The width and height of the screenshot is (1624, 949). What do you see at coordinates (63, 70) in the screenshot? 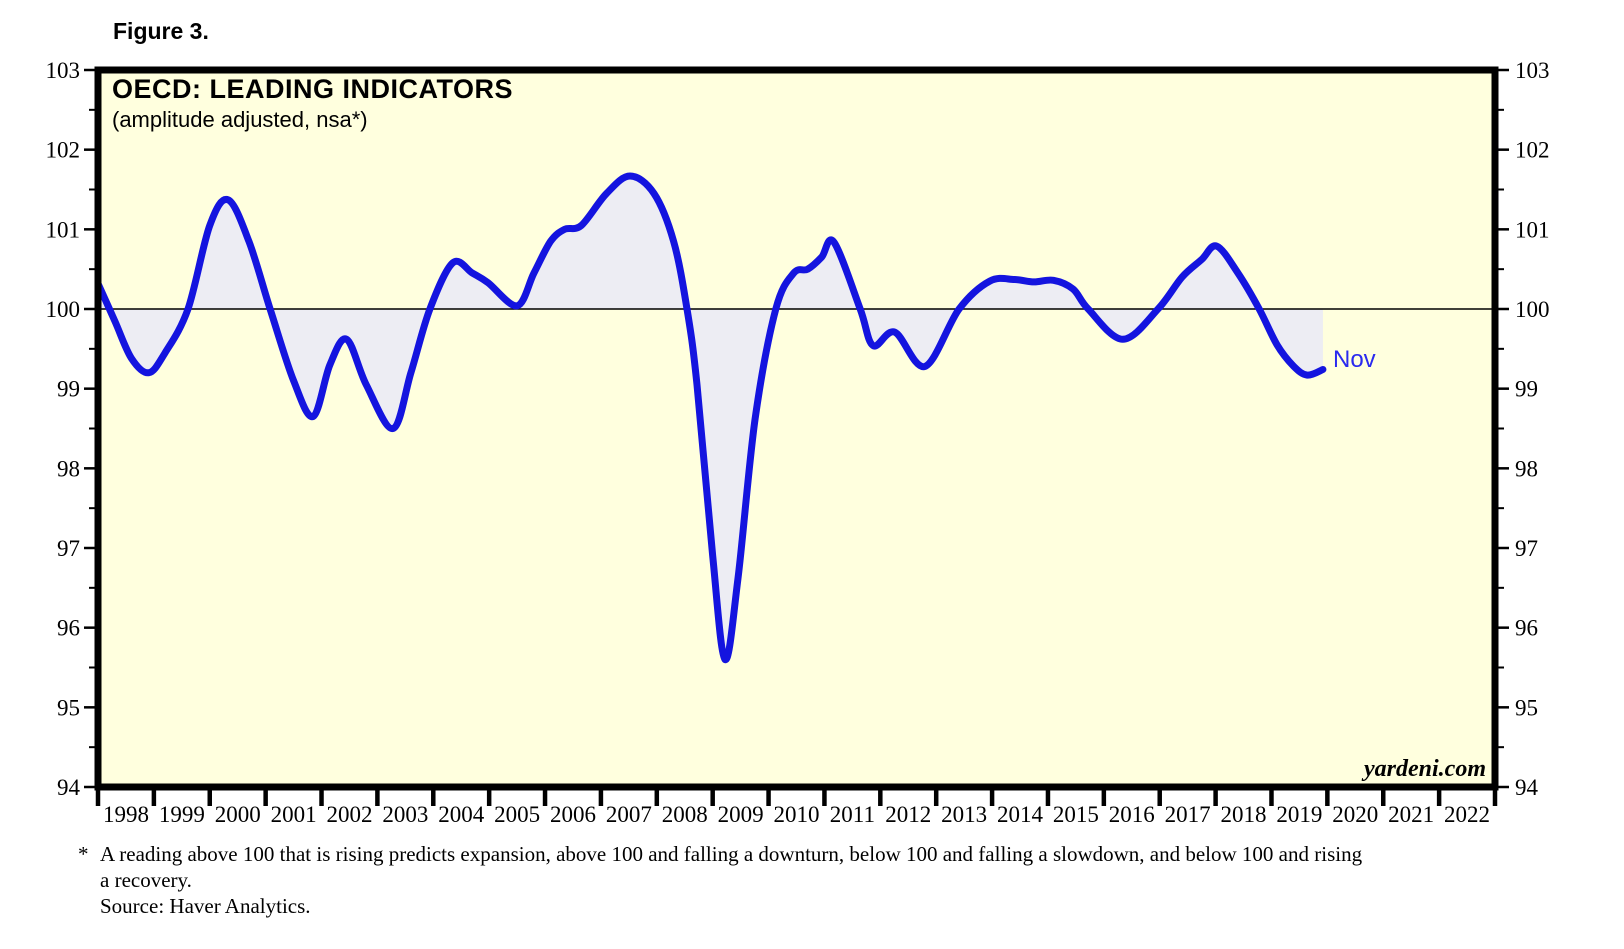
I see `y-axis-label-left: 103` at bounding box center [63, 70].